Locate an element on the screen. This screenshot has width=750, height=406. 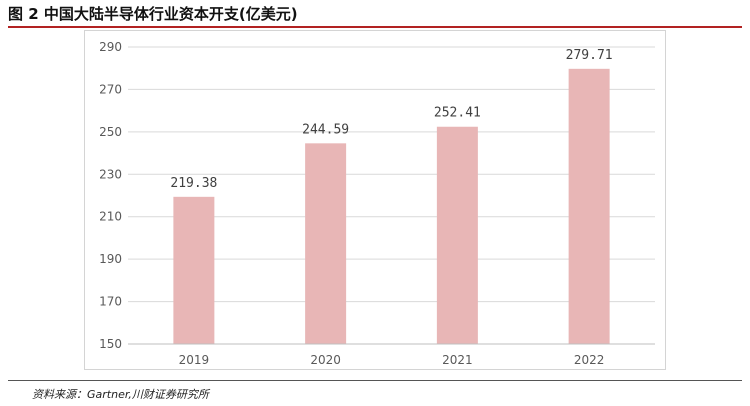
y-tick-label: 210 is located at coordinates (110, 217).